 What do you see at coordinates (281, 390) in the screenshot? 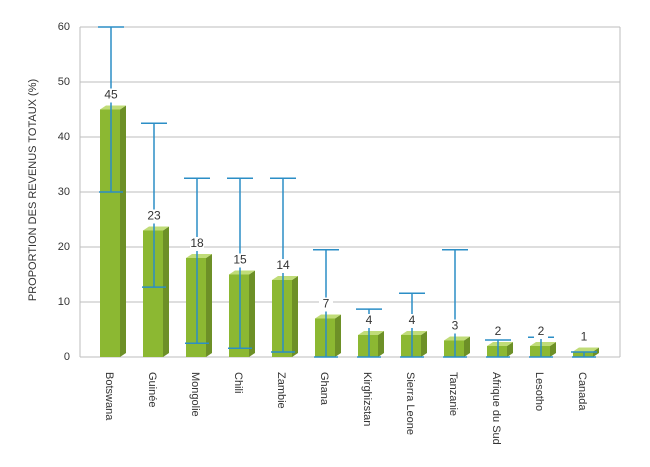
I see `x-tick-label: Zambie` at bounding box center [281, 390].